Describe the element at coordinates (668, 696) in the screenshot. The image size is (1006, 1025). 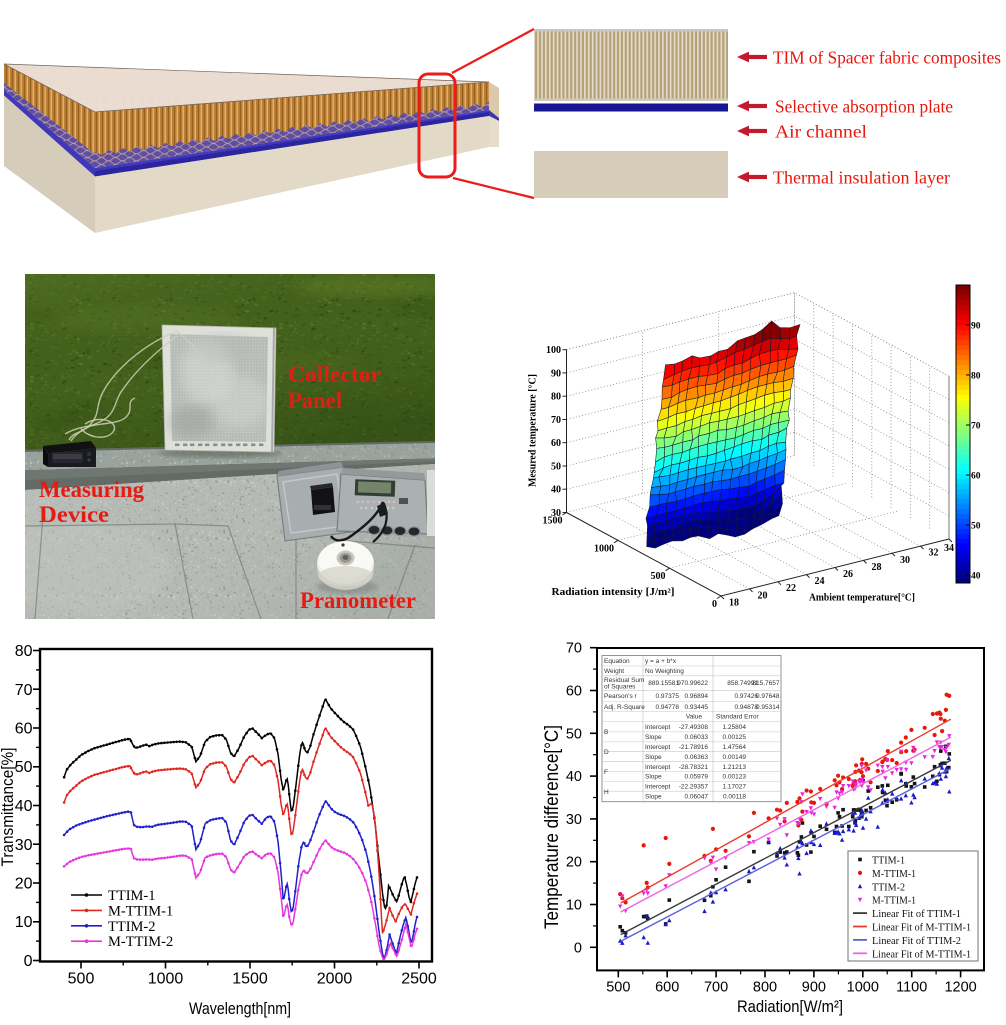
I see `svg-text: 0.97375` at that location.